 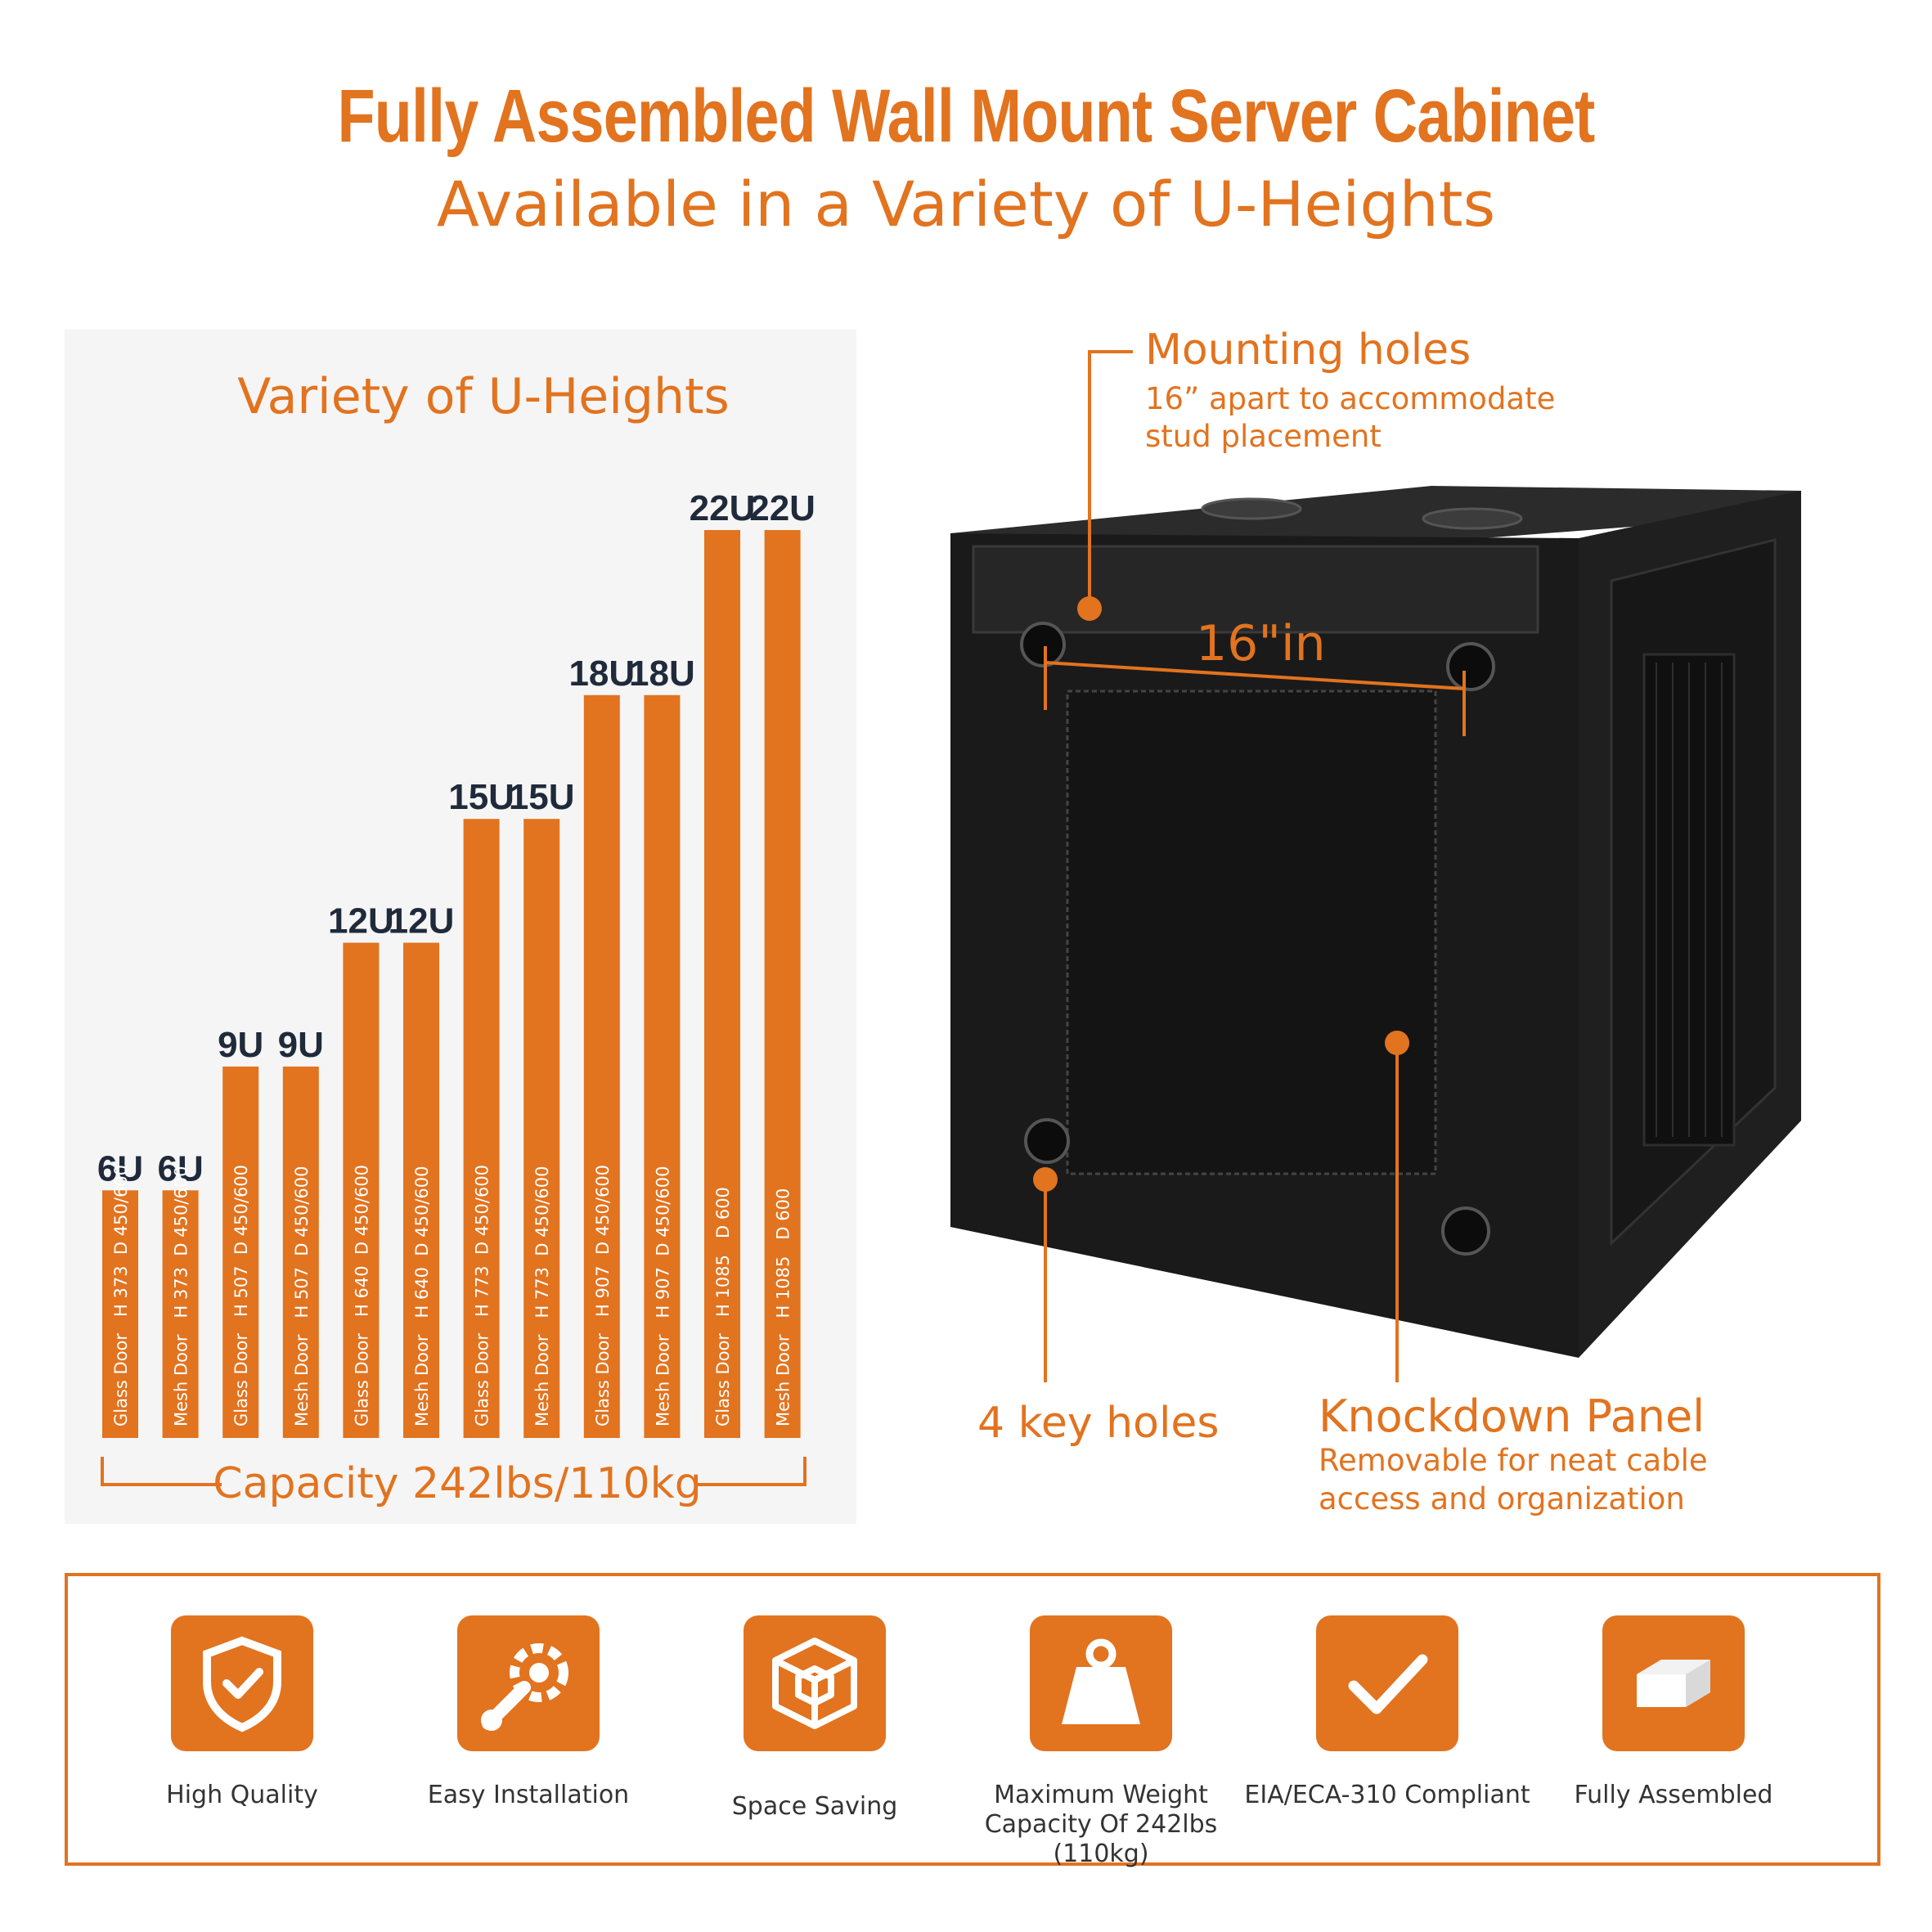 I want to click on capacity-label: Capacity 242lbs/110kg, so click(x=457, y=1484).